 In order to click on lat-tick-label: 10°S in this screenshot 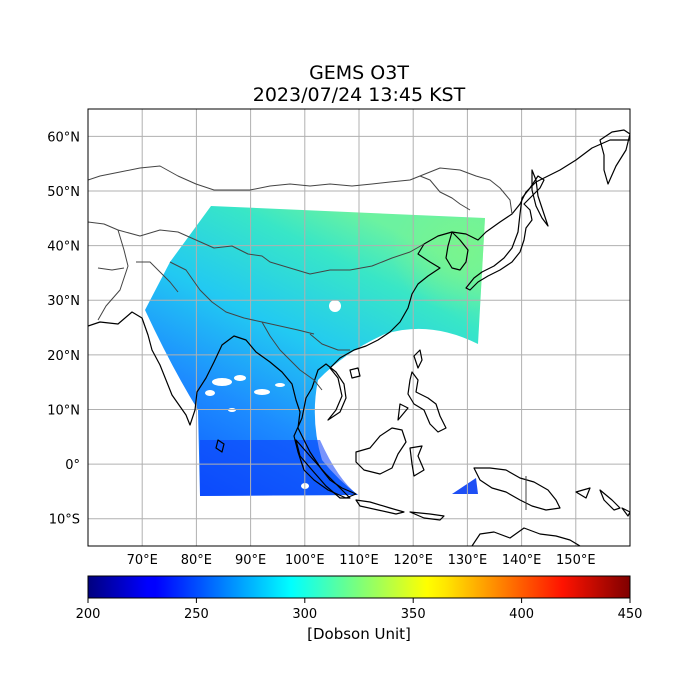, I will do `click(64, 520)`.